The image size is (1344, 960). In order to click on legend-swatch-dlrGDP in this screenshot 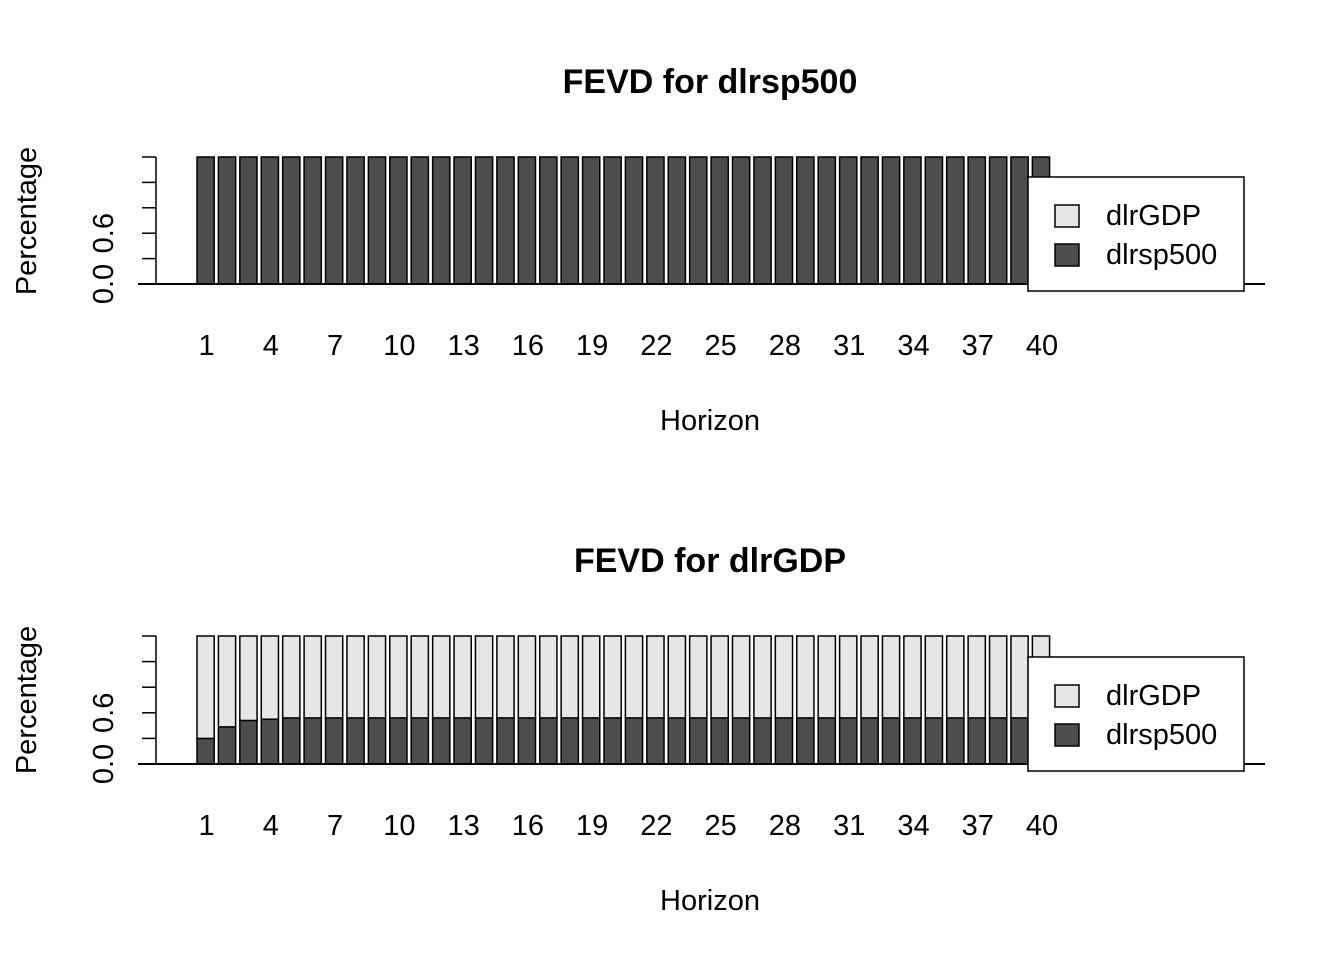, I will do `click(1067, 696)`.